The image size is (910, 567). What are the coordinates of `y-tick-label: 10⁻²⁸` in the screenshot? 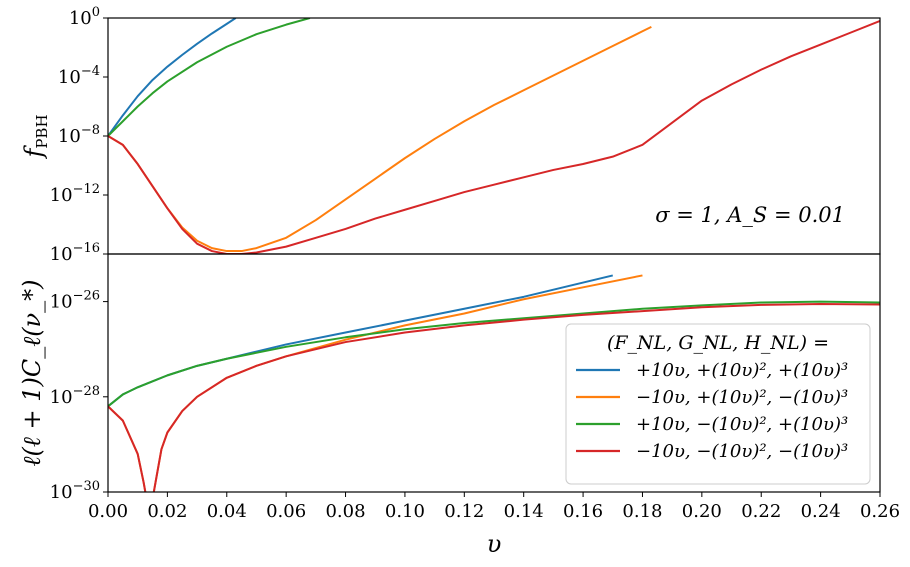 It's located at (75, 396).